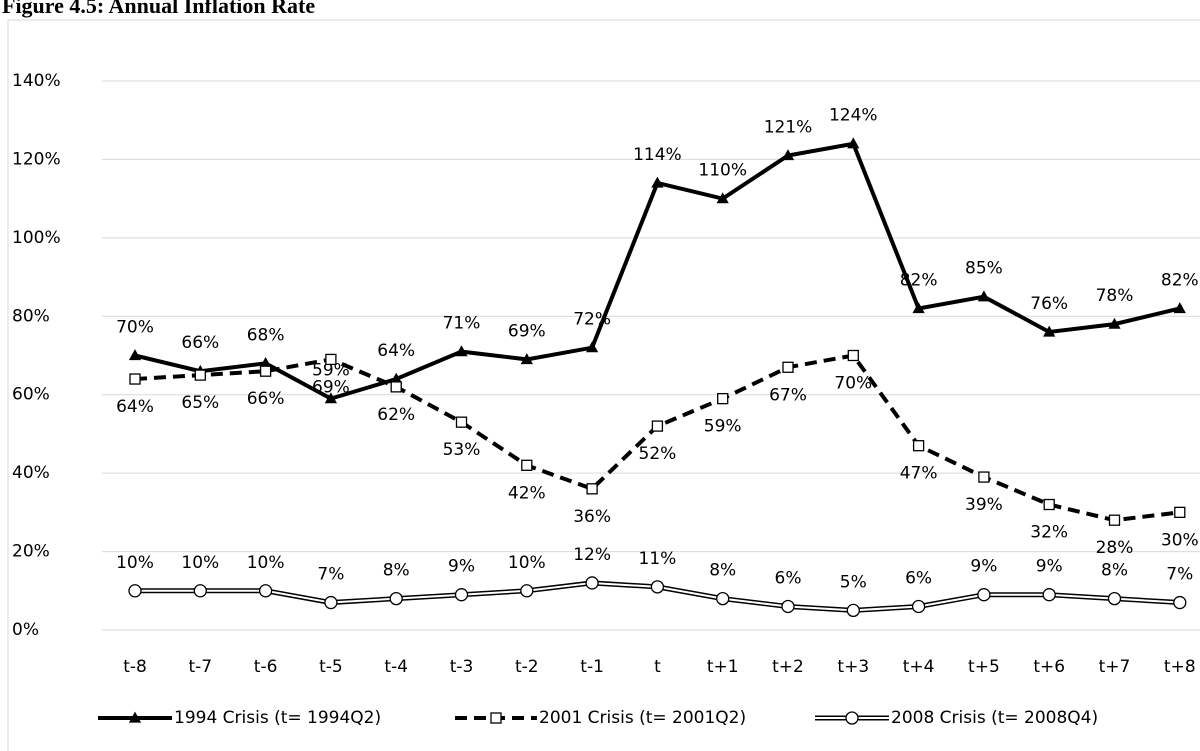 The width and height of the screenshot is (1200, 751). What do you see at coordinates (527, 331) in the screenshot?
I see `data-label: 69%` at bounding box center [527, 331].